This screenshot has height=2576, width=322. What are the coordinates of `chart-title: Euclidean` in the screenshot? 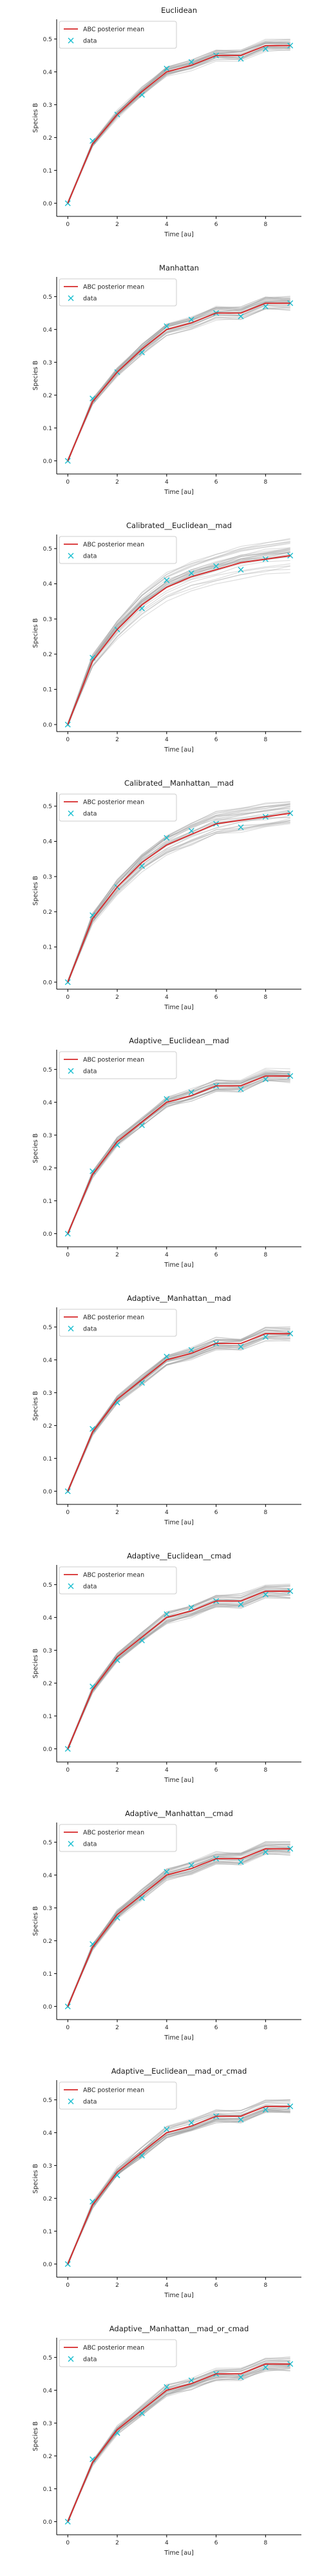 It's located at (179, 10).